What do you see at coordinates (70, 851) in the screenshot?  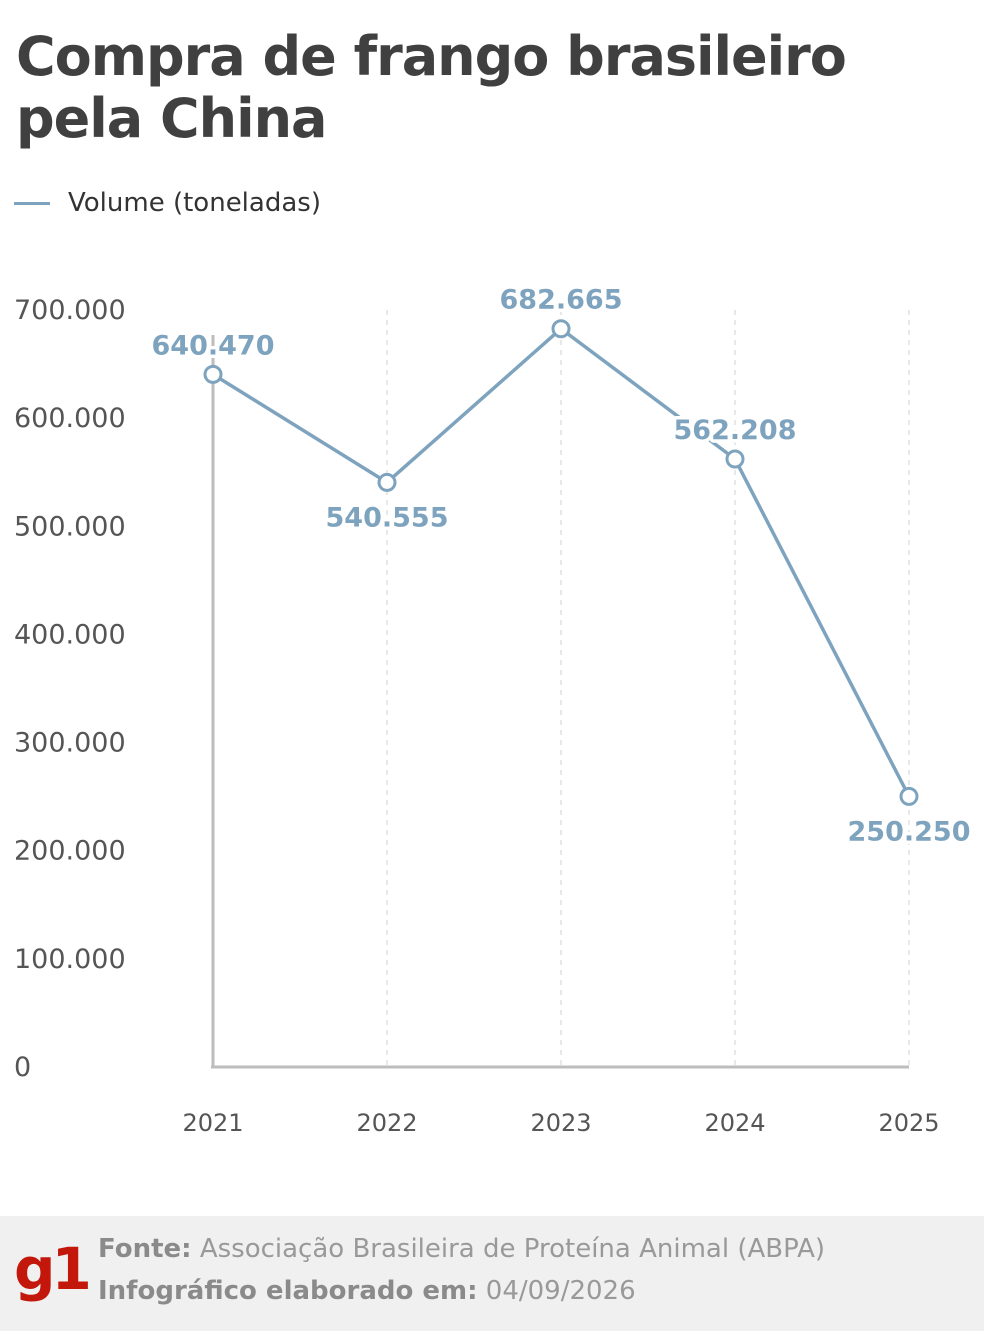 I see `y-tick-label: 200.000` at bounding box center [70, 851].